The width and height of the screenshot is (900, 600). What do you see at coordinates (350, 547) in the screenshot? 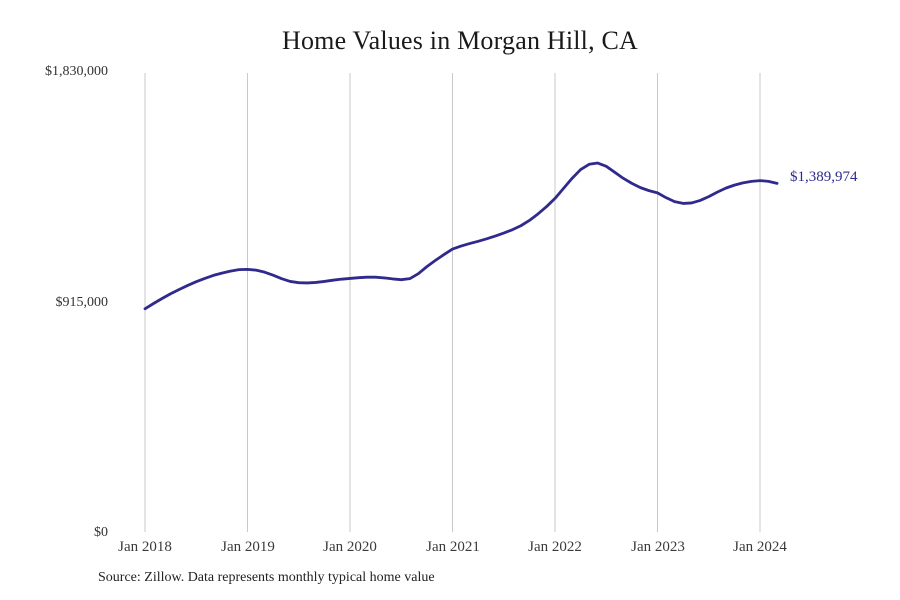
I see `x-axis-tick-label-2020: Jan 2020` at bounding box center [350, 547].